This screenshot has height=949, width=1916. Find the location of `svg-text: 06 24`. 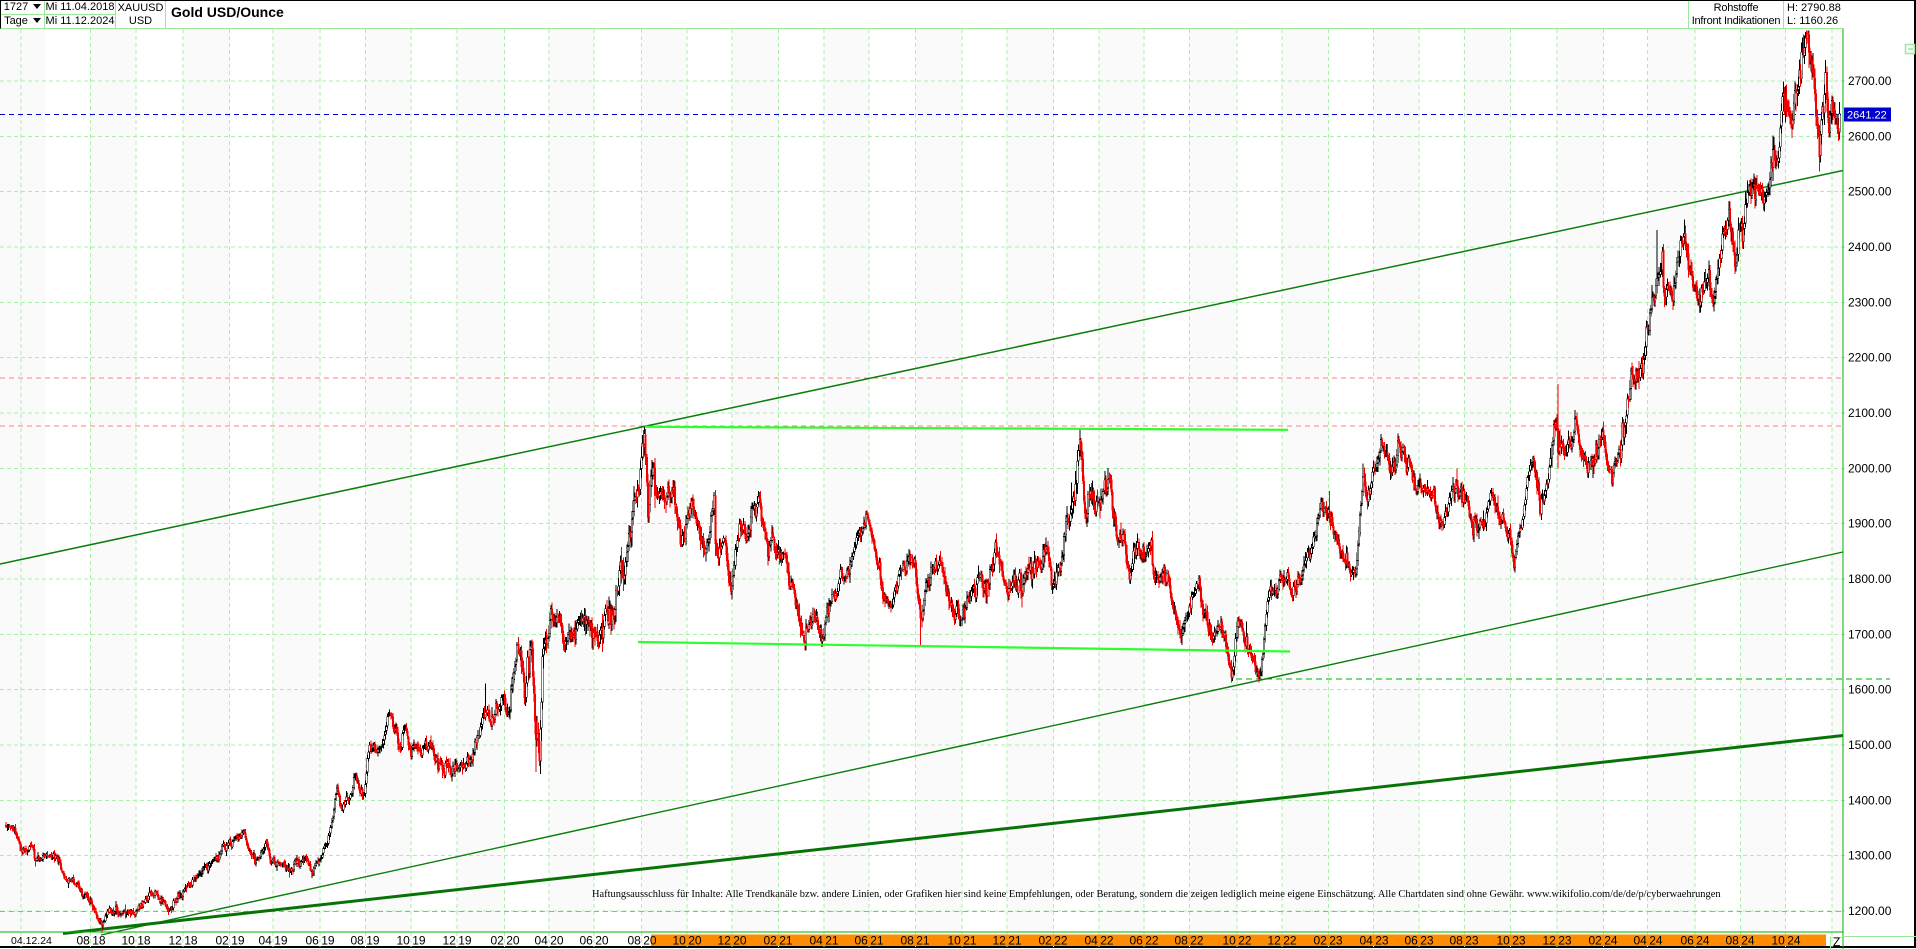

svg-text: 06 24 is located at coordinates (1694, 941).